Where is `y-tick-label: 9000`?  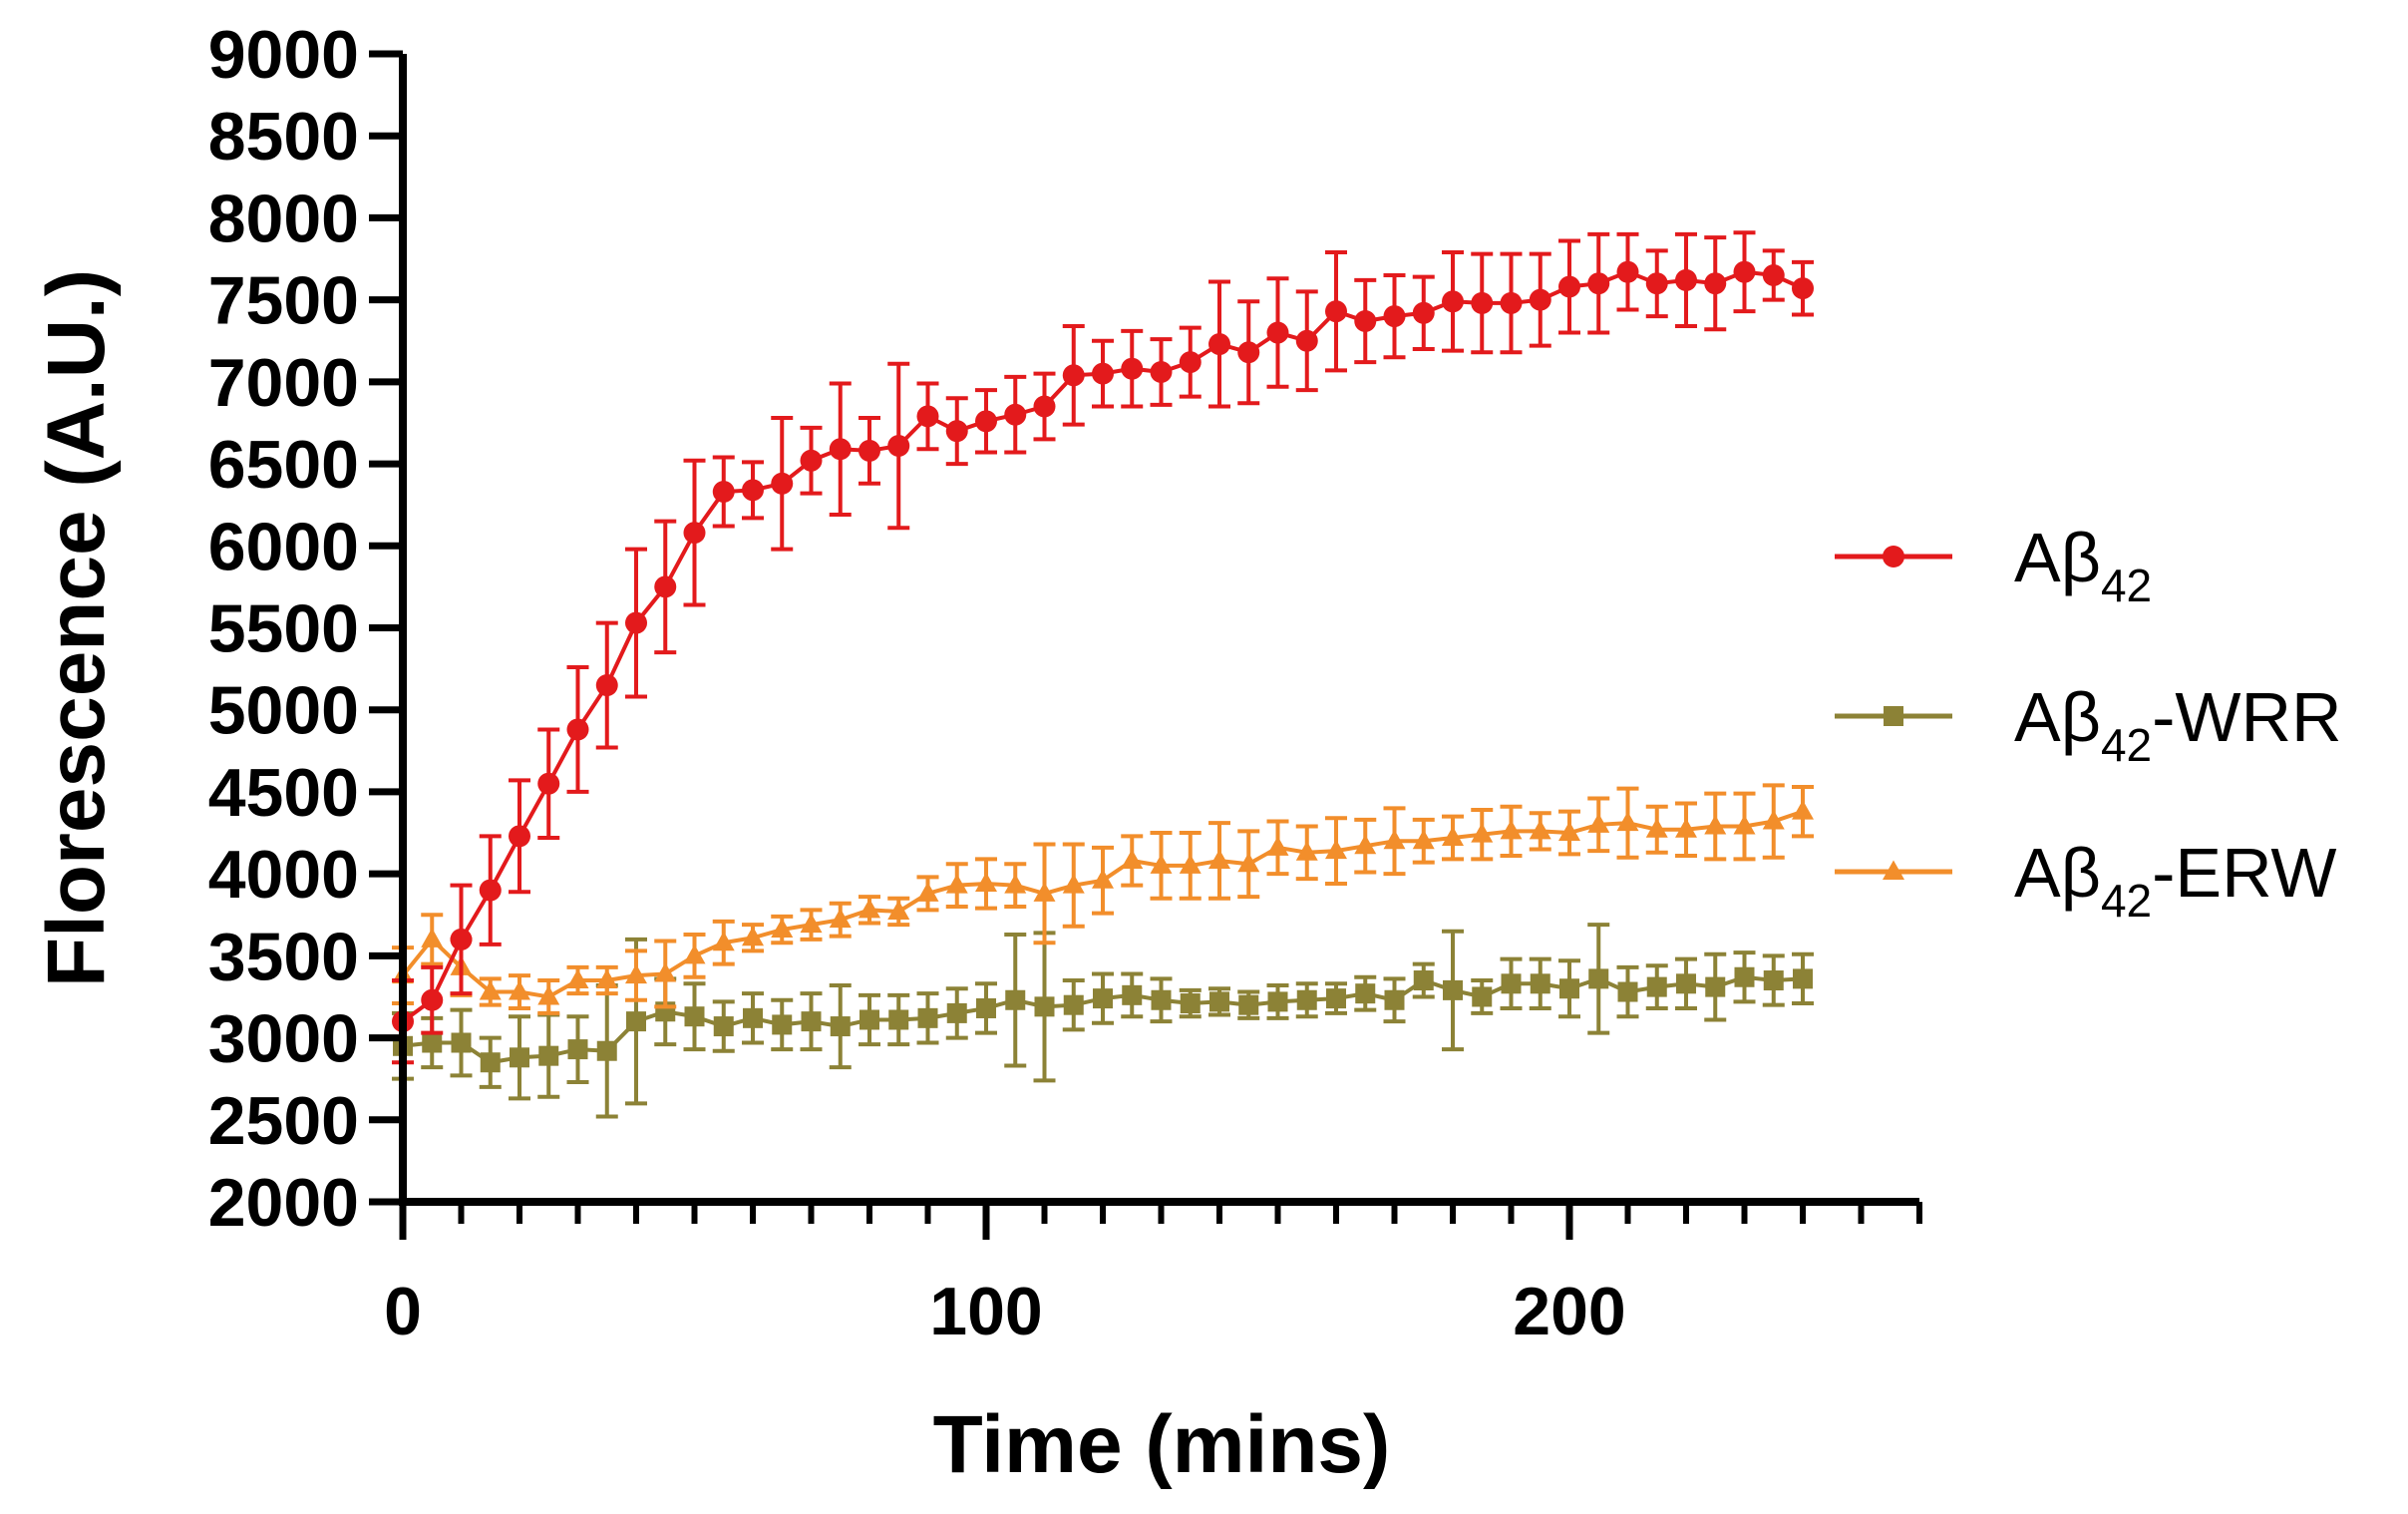
y-tick-label: 9000 is located at coordinates (283, 55).